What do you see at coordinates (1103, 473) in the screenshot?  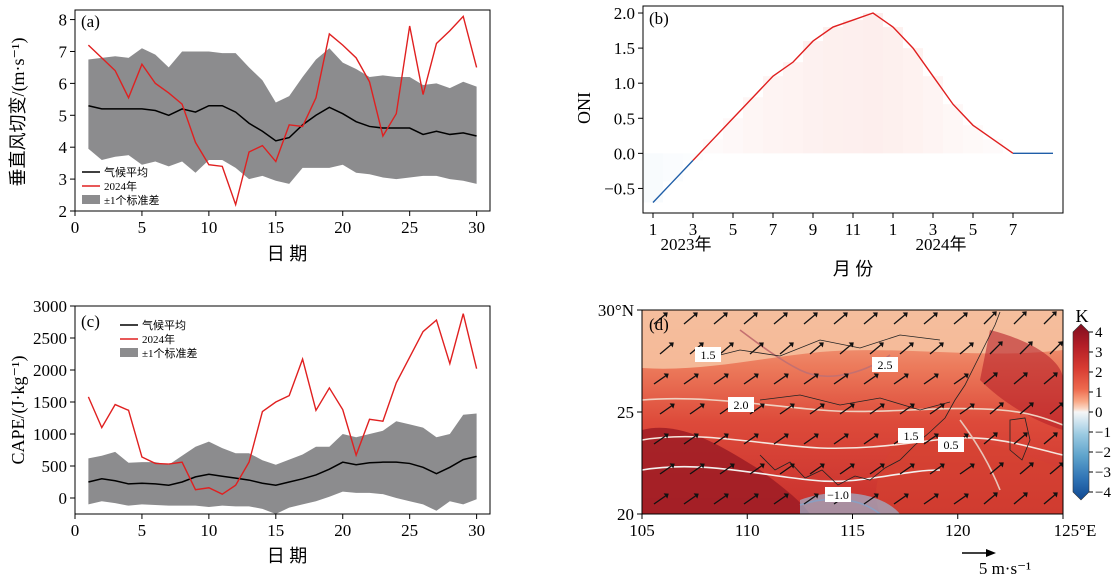 I see `colorbar-tick-label: −3` at bounding box center [1103, 473].